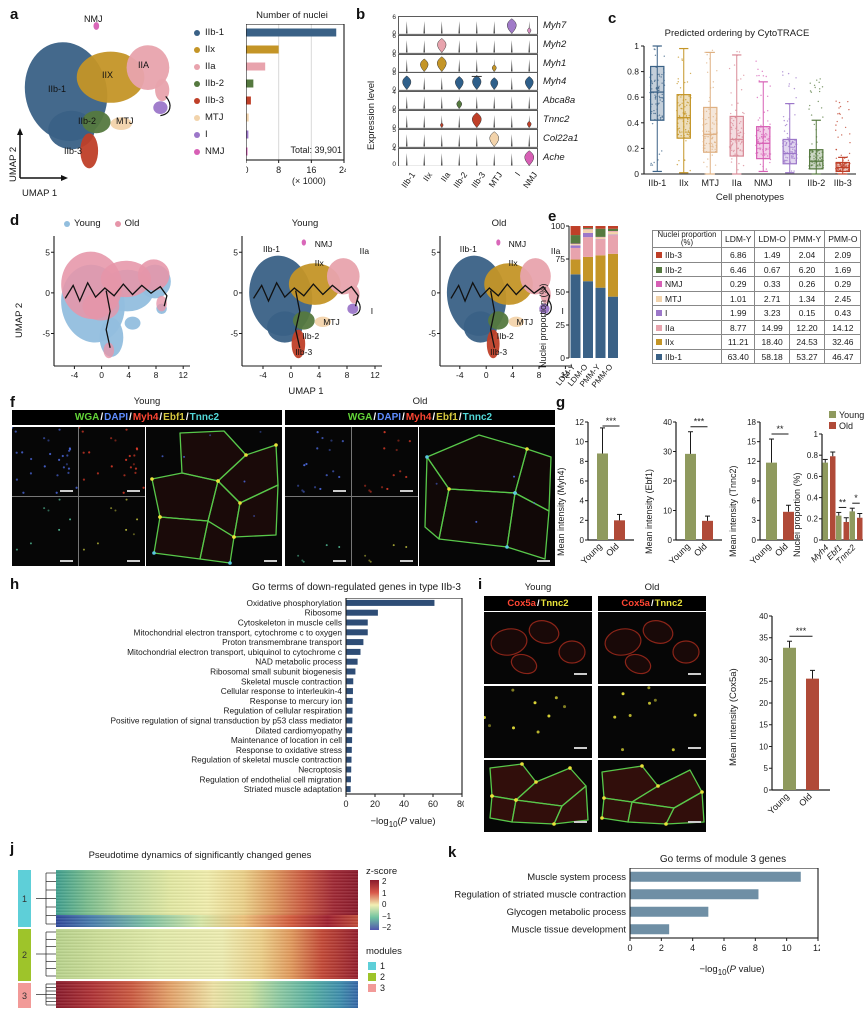  Describe the element at coordinates (843, 183) in the screenshot. I see `svg-text: IIb-3` at that location.